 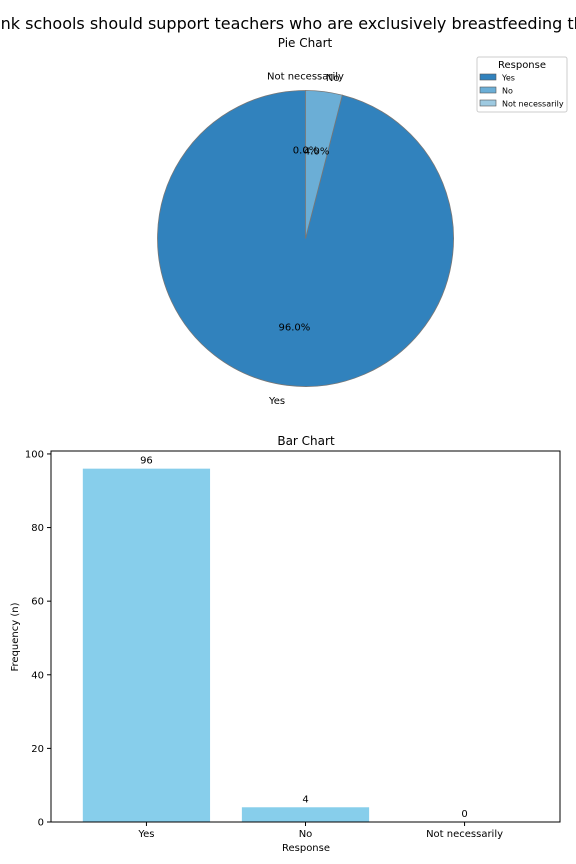 I want to click on legend-frame, so click(x=522, y=84).